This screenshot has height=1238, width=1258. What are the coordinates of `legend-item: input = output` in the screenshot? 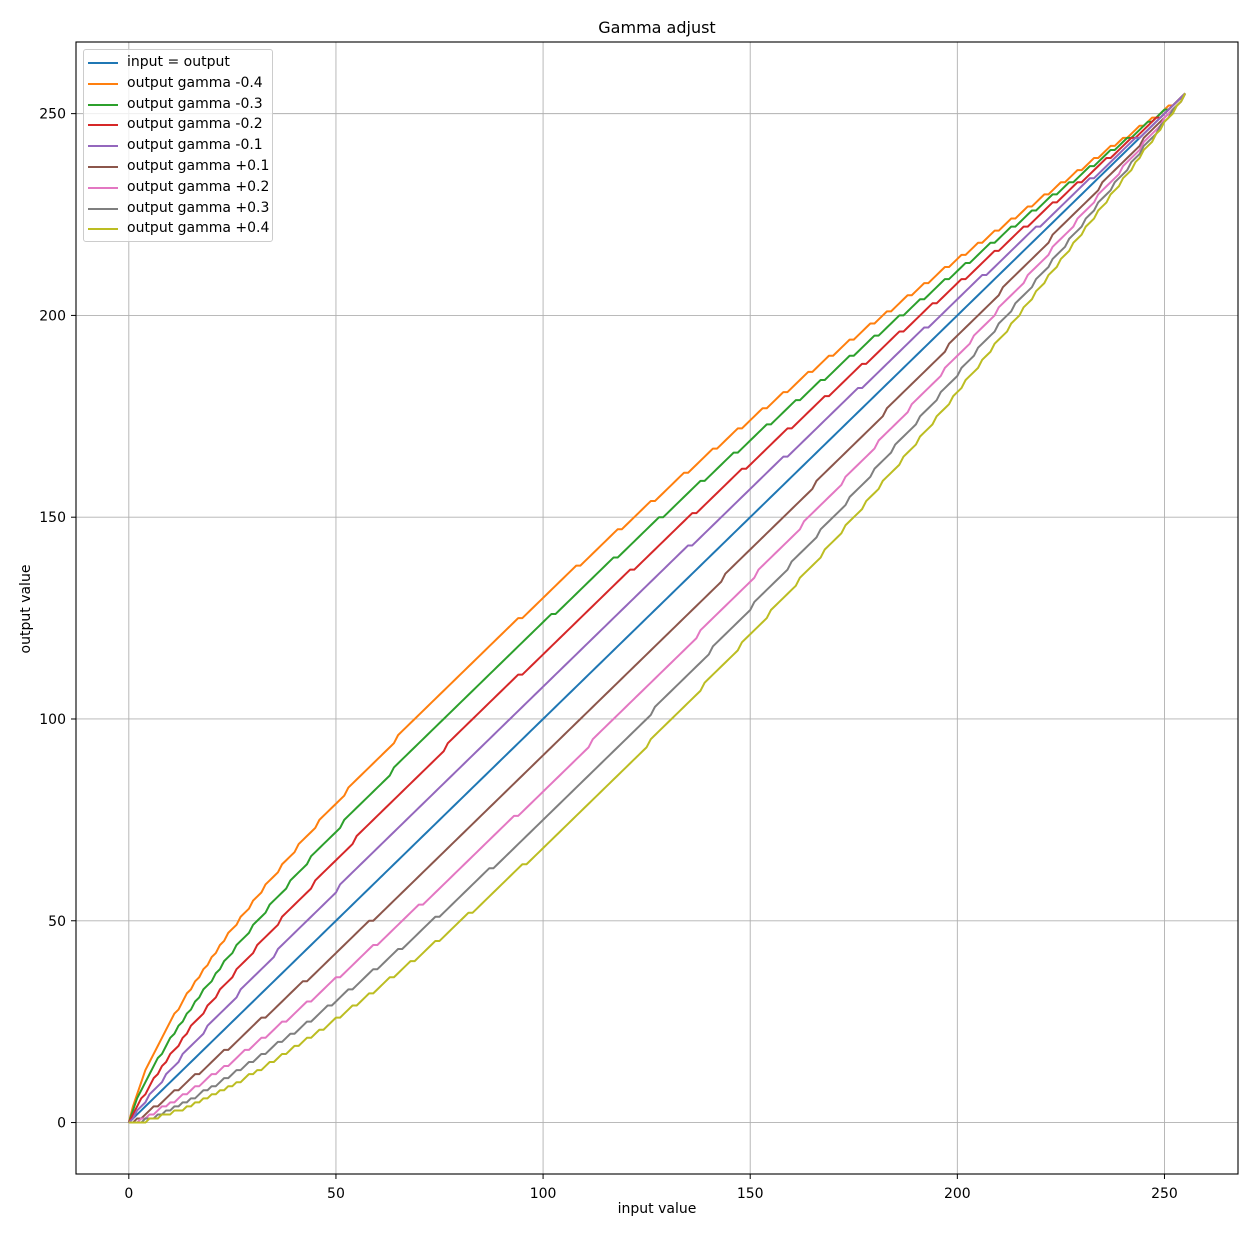 It's located at (178, 62).